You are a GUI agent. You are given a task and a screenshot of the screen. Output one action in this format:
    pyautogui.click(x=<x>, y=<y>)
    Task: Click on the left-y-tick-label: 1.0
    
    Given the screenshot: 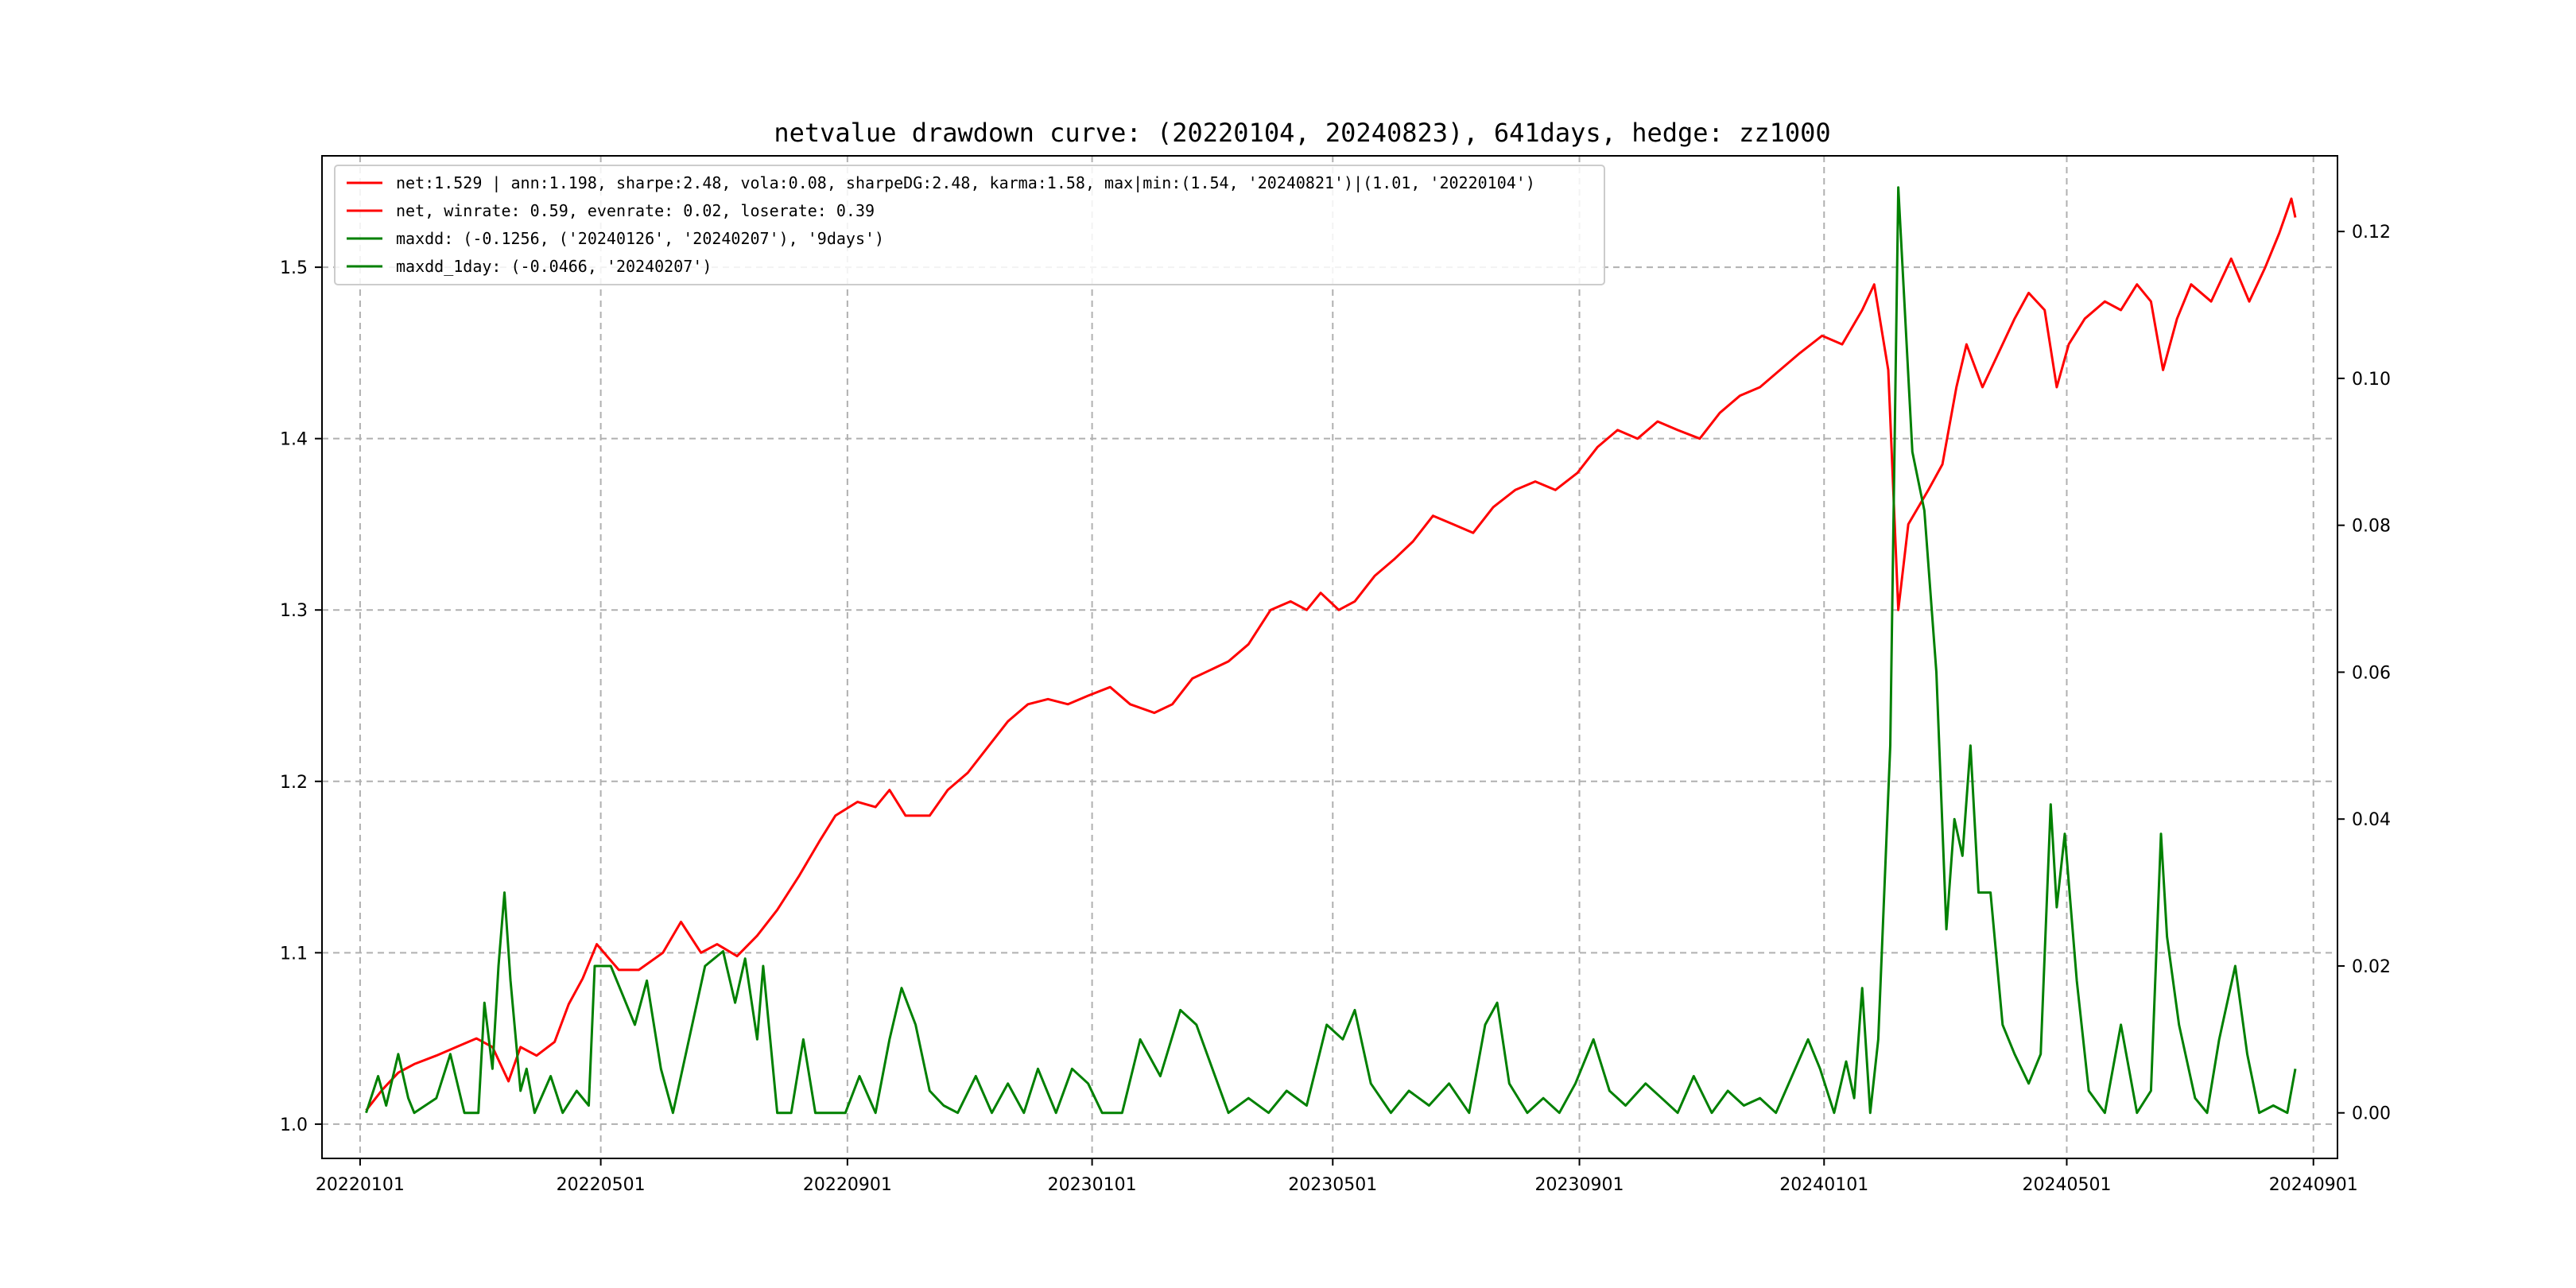 What is the action you would take?
    pyautogui.click(x=294, y=1125)
    